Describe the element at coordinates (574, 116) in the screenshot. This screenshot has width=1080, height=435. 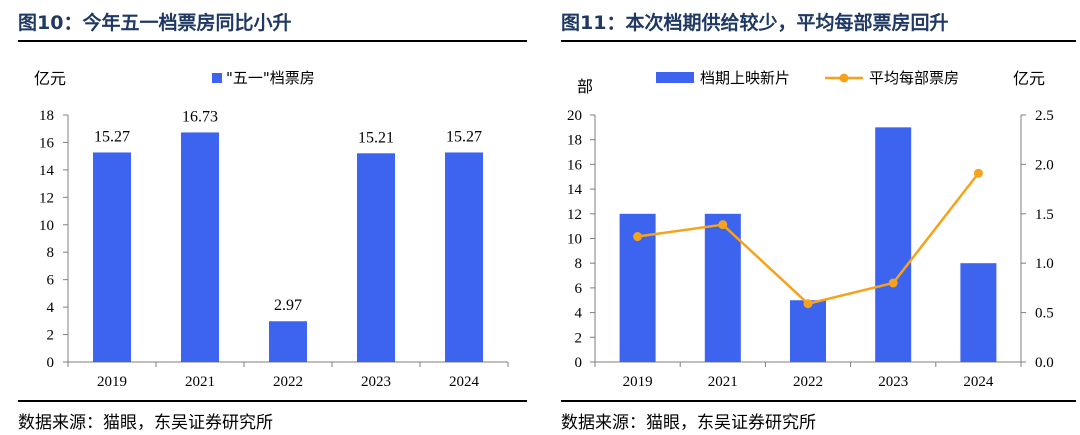
I see `y-tick-label: 20` at that location.